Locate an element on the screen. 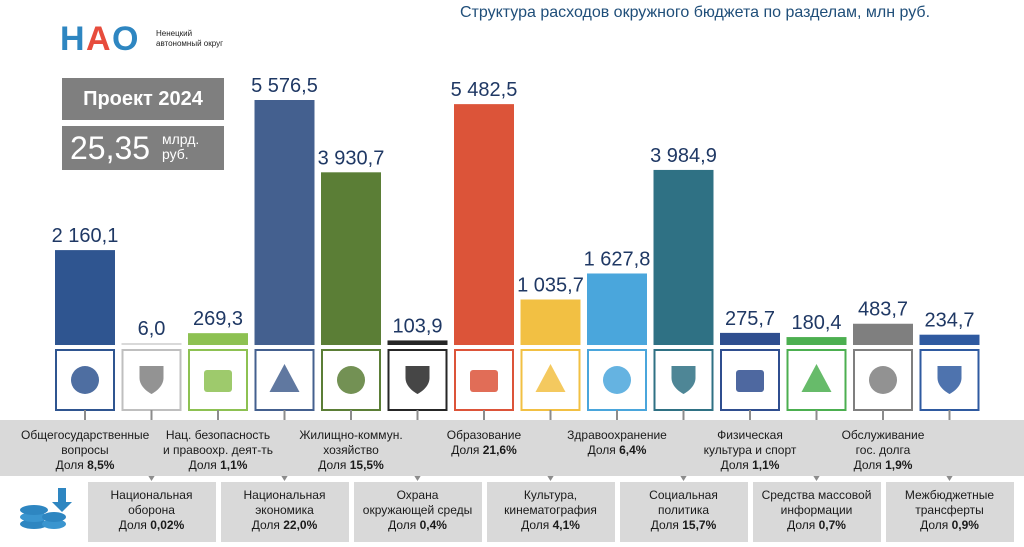 This screenshot has width=1024, height=547. top-label-13: Обслуживание гос. долга Доля 1,9% is located at coordinates (883, 449).